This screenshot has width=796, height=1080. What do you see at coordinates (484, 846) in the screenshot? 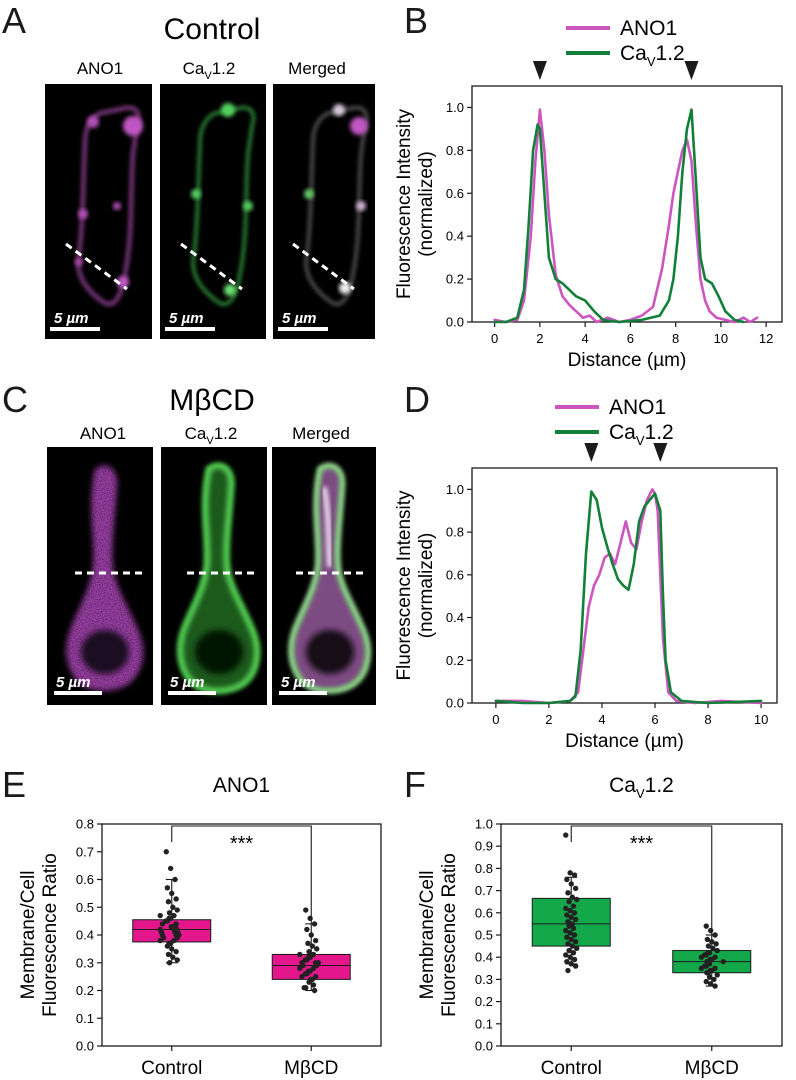
I see `y-tick-label: 0.9` at bounding box center [484, 846].